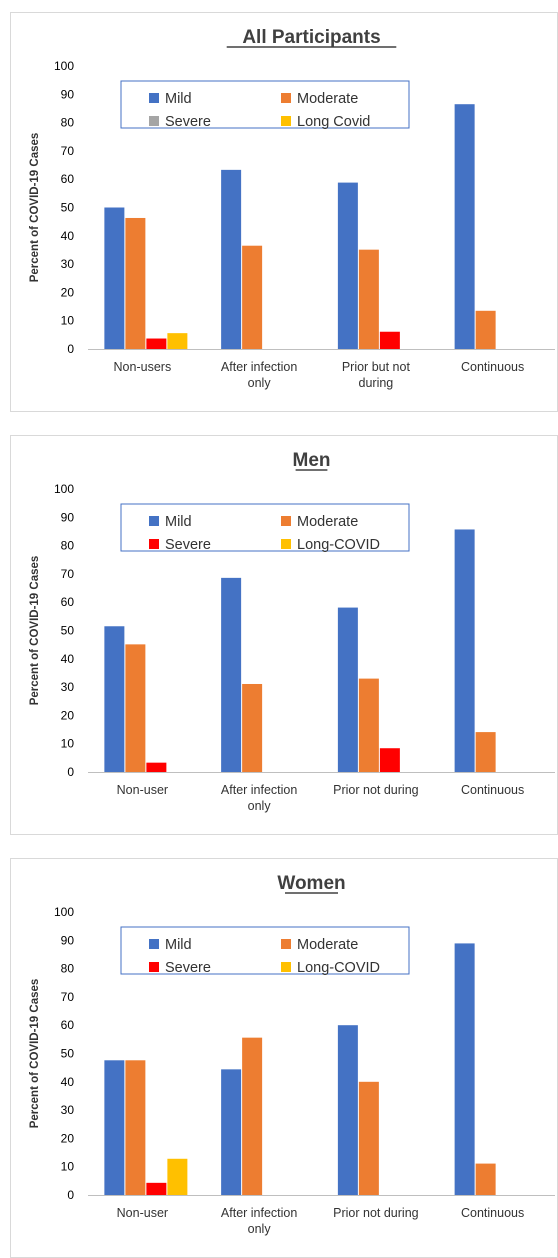 This screenshot has height=1258, width=558. What do you see at coordinates (312, 460) in the screenshot?
I see `chart-title: Men` at bounding box center [312, 460].